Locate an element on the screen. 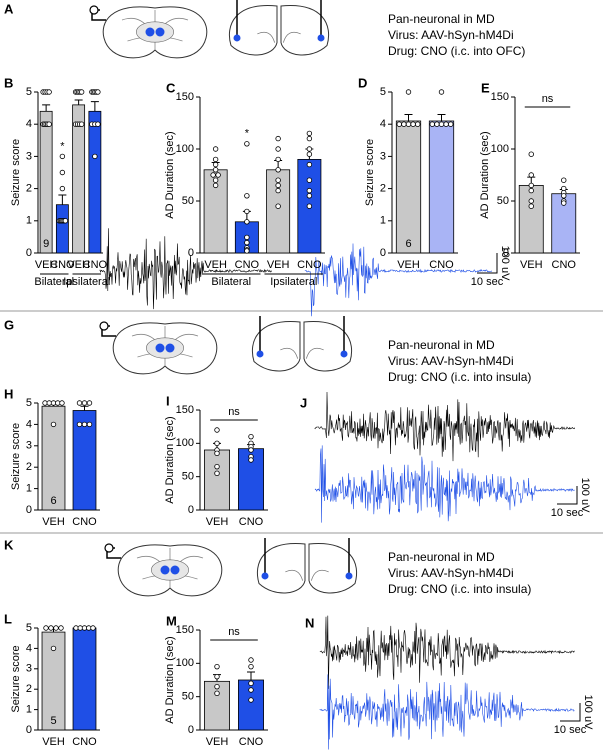  panel-letter: B is located at coordinates (8, 82).